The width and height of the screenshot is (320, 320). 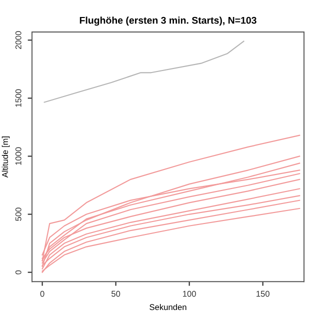 I want to click on x-tick-label: 50, so click(x=116, y=293).